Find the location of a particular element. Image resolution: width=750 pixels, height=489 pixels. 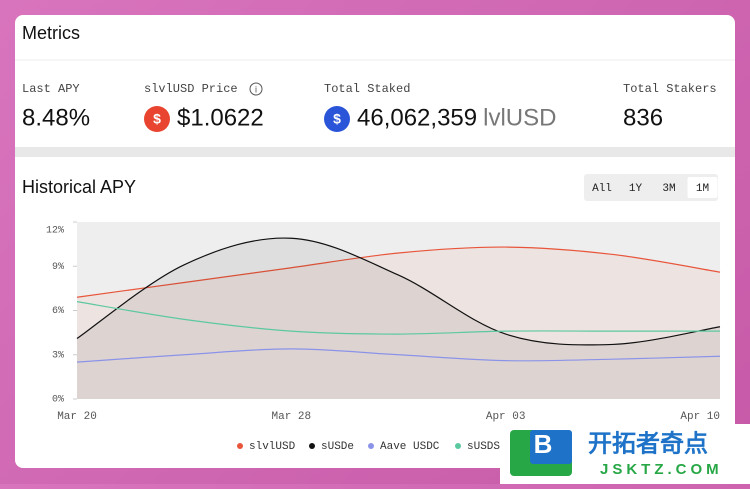

range-button: 1Y is located at coordinates (636, 189).